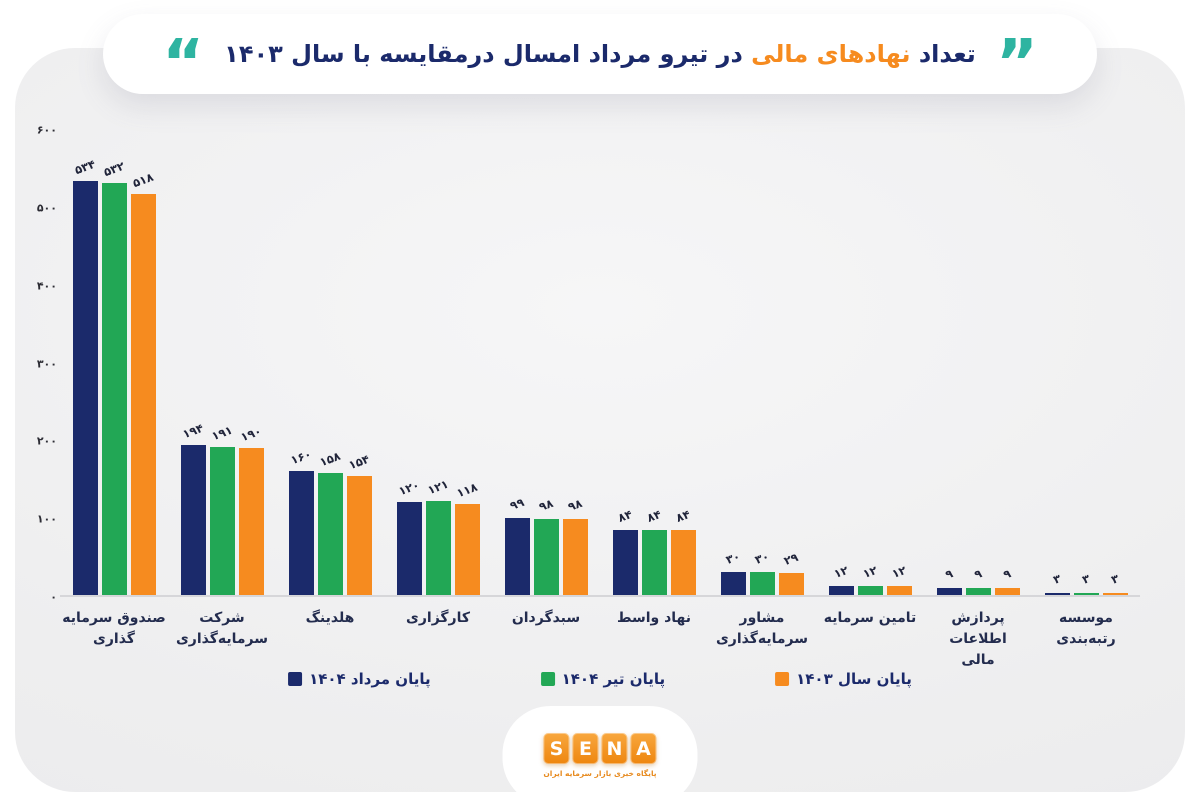  What do you see at coordinates (831, 54) in the screenshot?
I see `title-highlight: نهادهای مالی` at bounding box center [831, 54].